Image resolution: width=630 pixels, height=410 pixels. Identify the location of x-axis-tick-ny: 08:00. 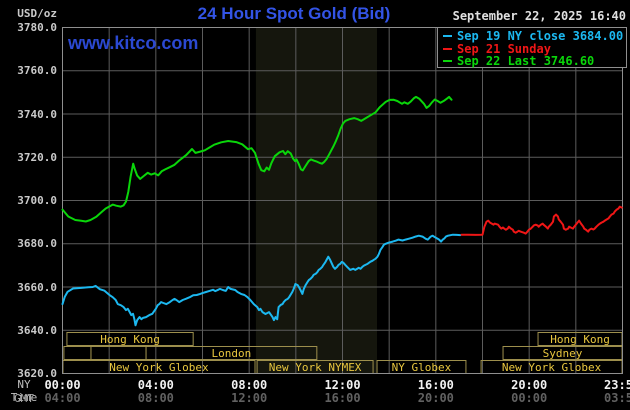
(249, 384).